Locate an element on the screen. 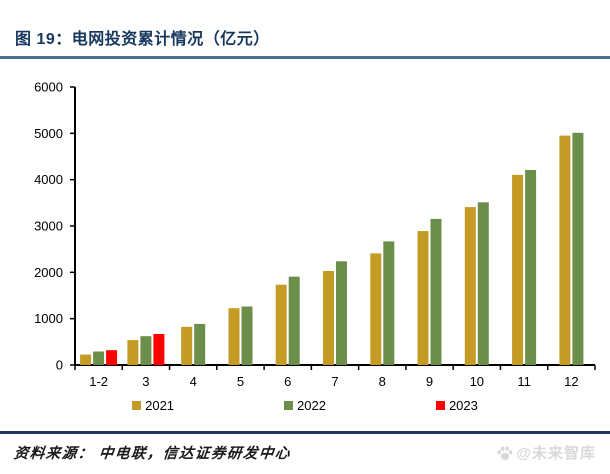 This screenshot has height=474, width=610. x-tick-label: 9 is located at coordinates (429, 381).